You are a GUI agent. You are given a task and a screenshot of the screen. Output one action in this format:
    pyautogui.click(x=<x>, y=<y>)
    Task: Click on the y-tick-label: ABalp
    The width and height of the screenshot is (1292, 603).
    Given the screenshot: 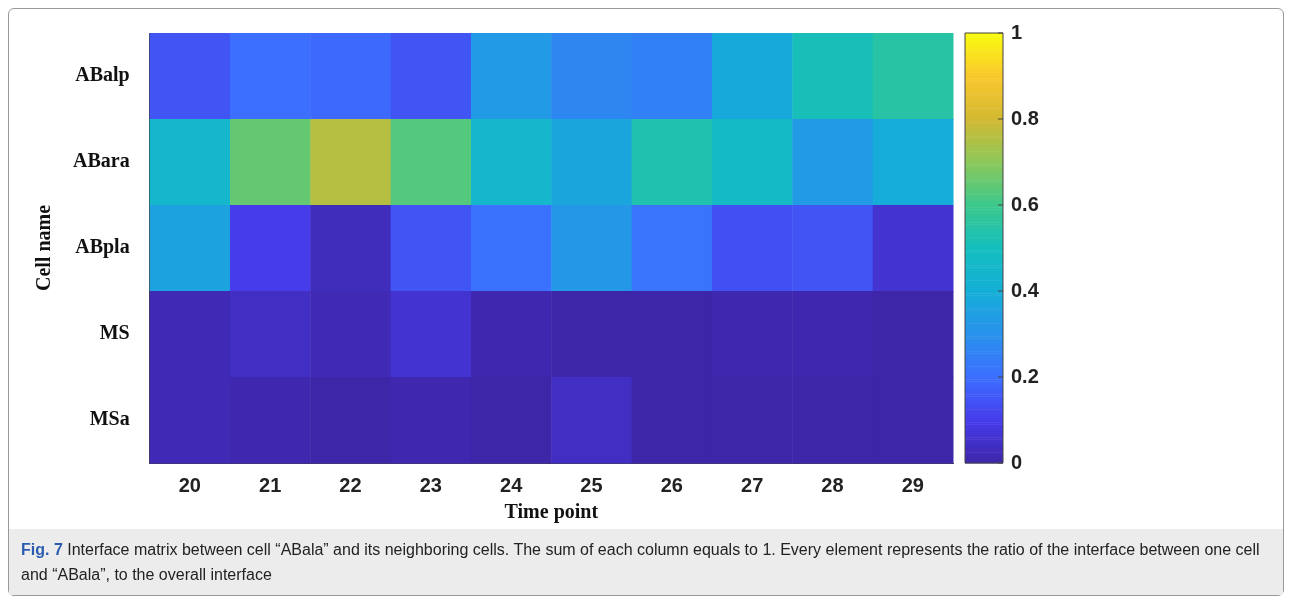 What is the action you would take?
    pyautogui.click(x=102, y=75)
    